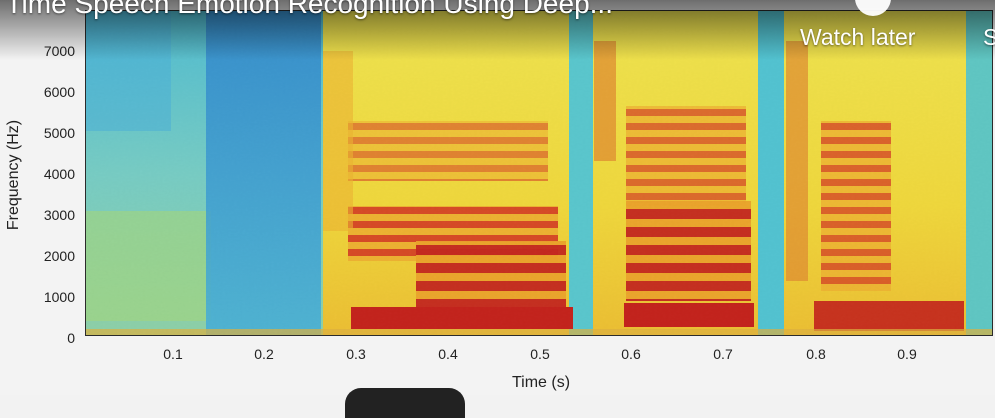 The height and width of the screenshot is (418, 995). What do you see at coordinates (71, 338) in the screenshot?
I see `y-tick-0: 0` at bounding box center [71, 338].